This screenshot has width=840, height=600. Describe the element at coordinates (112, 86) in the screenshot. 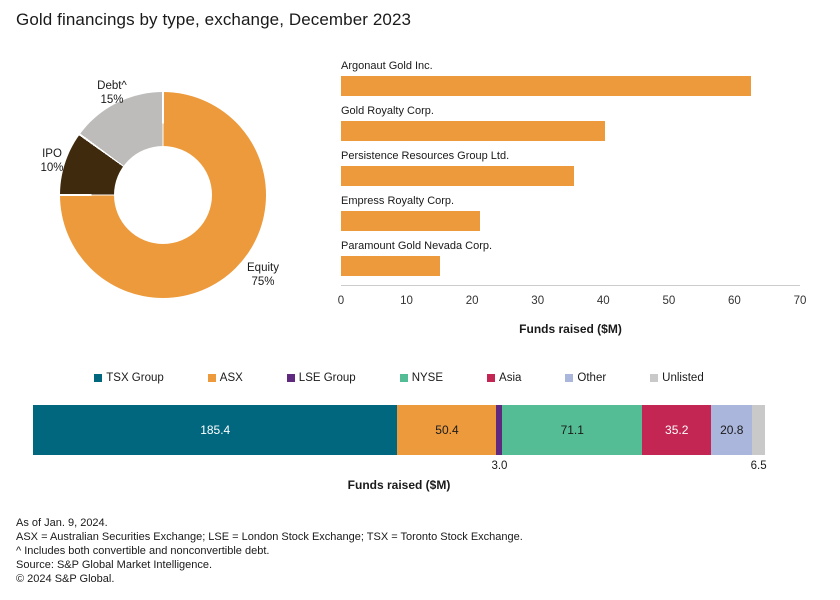

I see `donut-label-debt-name: Debt^` at that location.